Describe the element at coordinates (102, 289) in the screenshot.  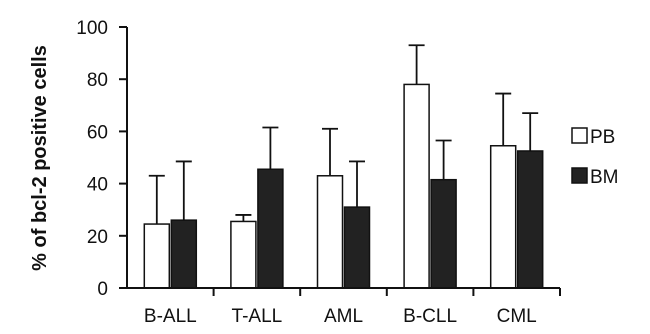
I see `y-tick-label: 0` at that location.